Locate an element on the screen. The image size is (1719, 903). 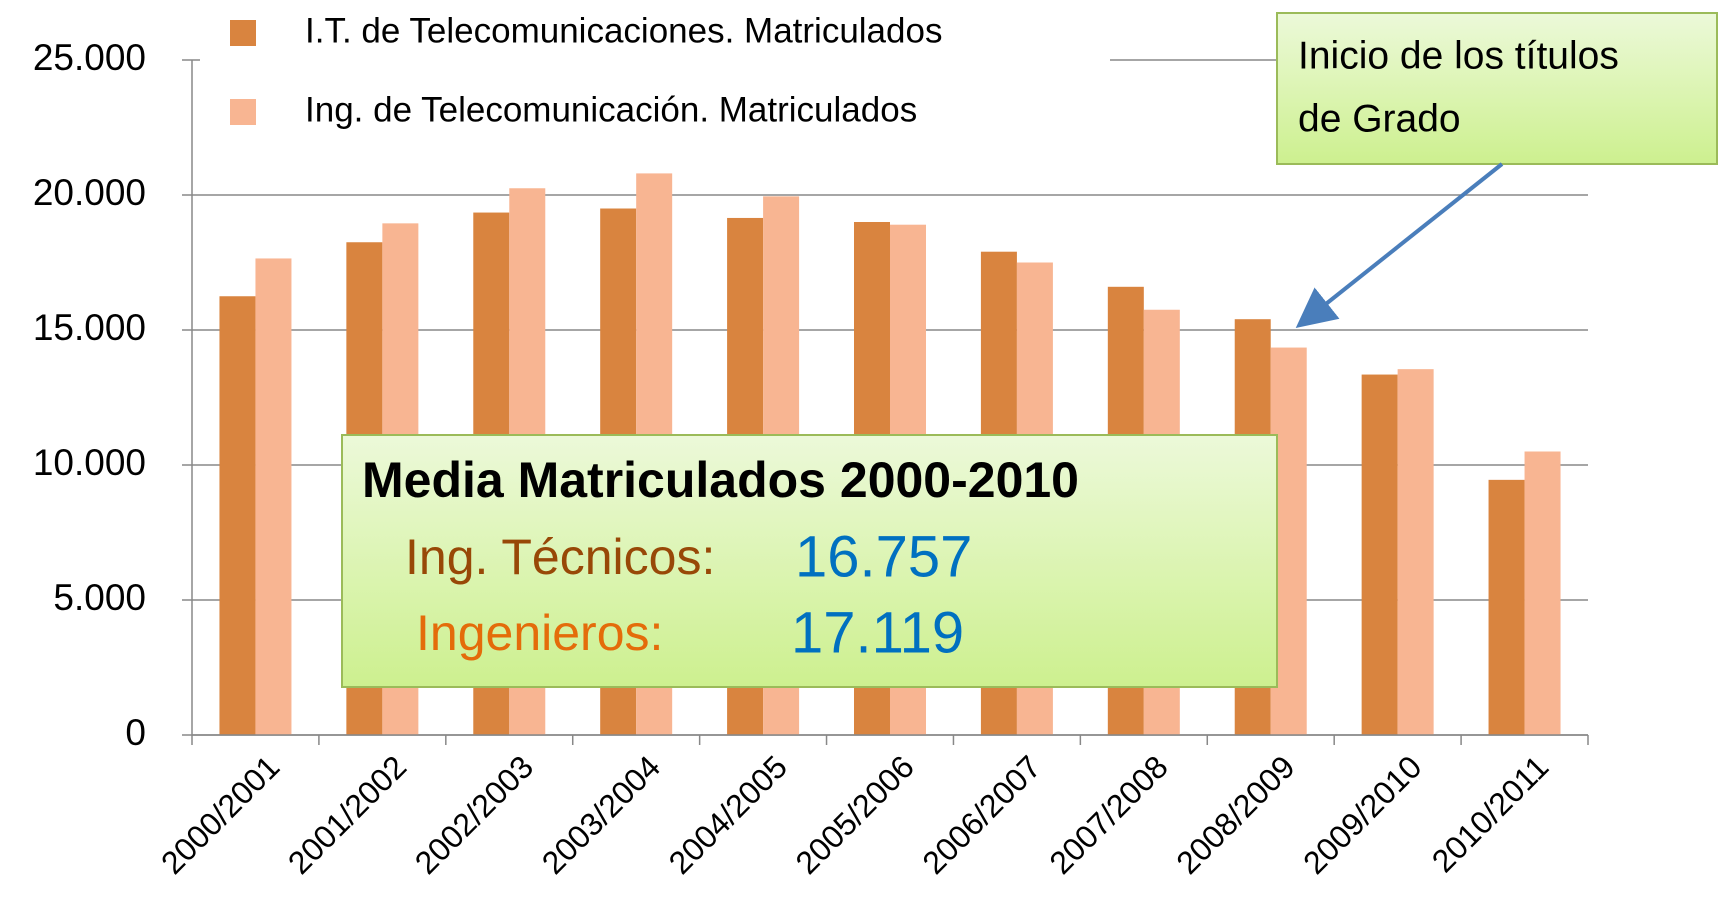
legend-label: I.T. de Telecomunicaciones. Matriculados is located at coordinates (623, 30).